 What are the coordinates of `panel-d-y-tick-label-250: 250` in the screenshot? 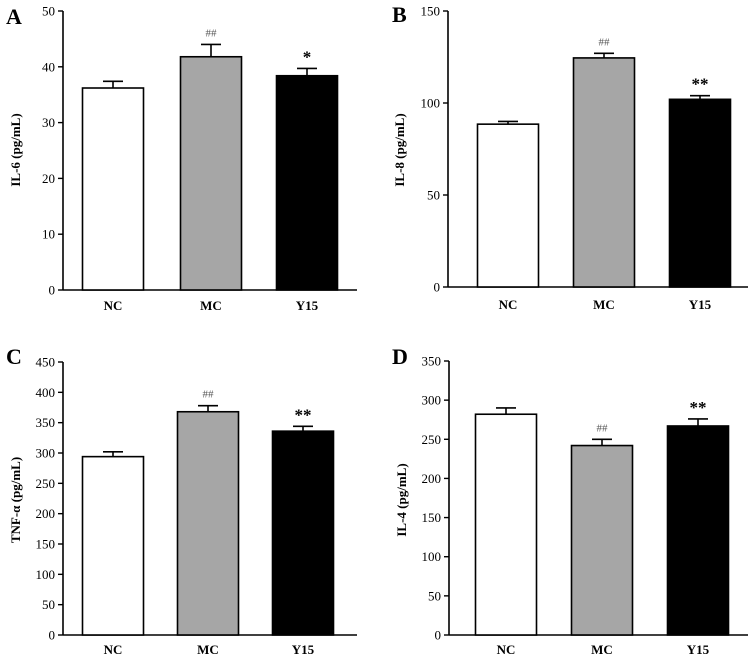 It's located at (432, 439).